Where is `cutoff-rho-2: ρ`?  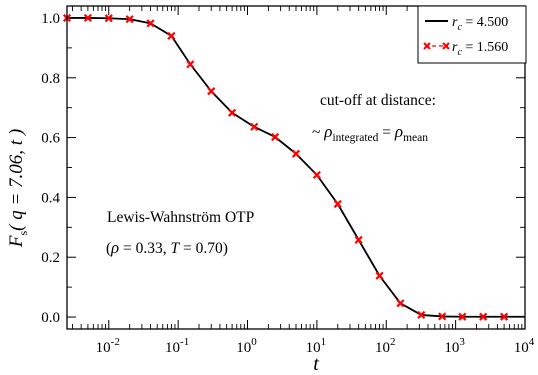
cutoff-rho-2: ρ is located at coordinates (398, 131).